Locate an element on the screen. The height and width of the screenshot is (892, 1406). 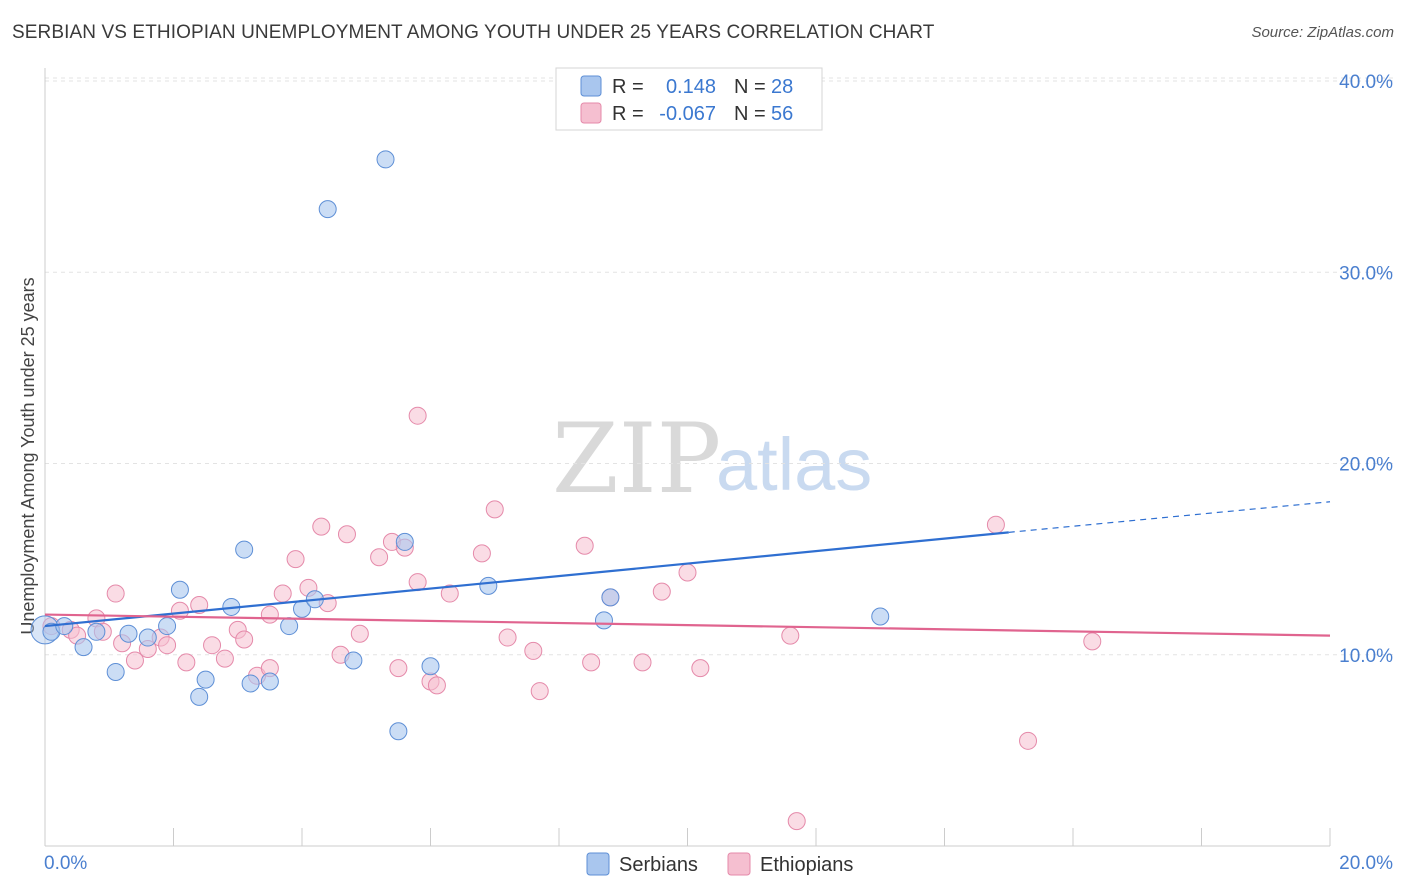
legend-r-value-ethiopians: -0.067 is located at coordinates (687, 114).